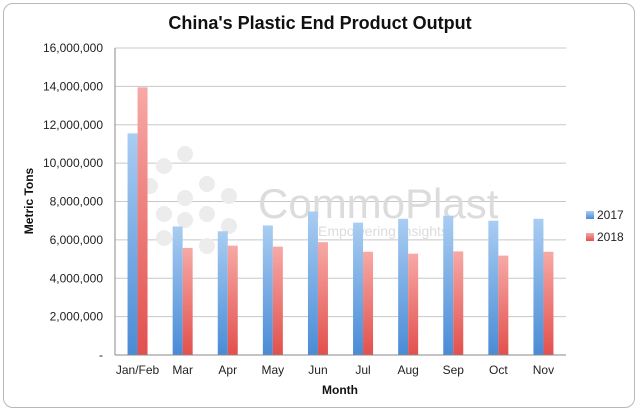 This screenshot has width=640, height=413. What do you see at coordinates (177, 290) in the screenshot?
I see `bar-2017-mar` at bounding box center [177, 290].